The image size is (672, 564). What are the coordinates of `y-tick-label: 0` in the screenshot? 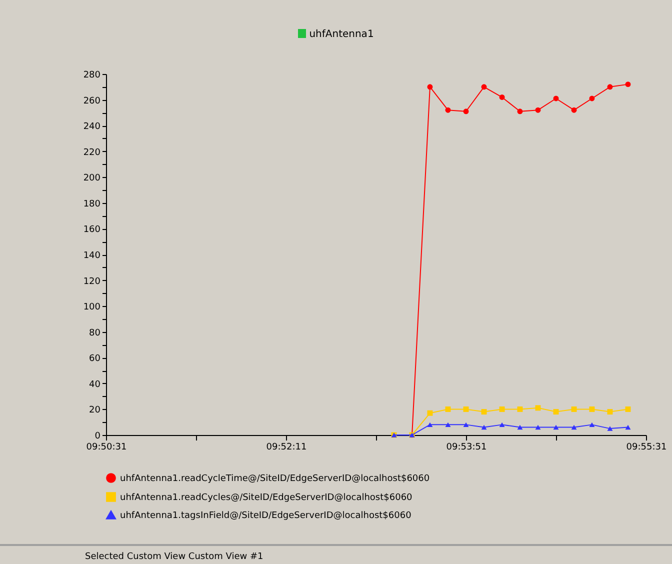 It's located at (97, 437).